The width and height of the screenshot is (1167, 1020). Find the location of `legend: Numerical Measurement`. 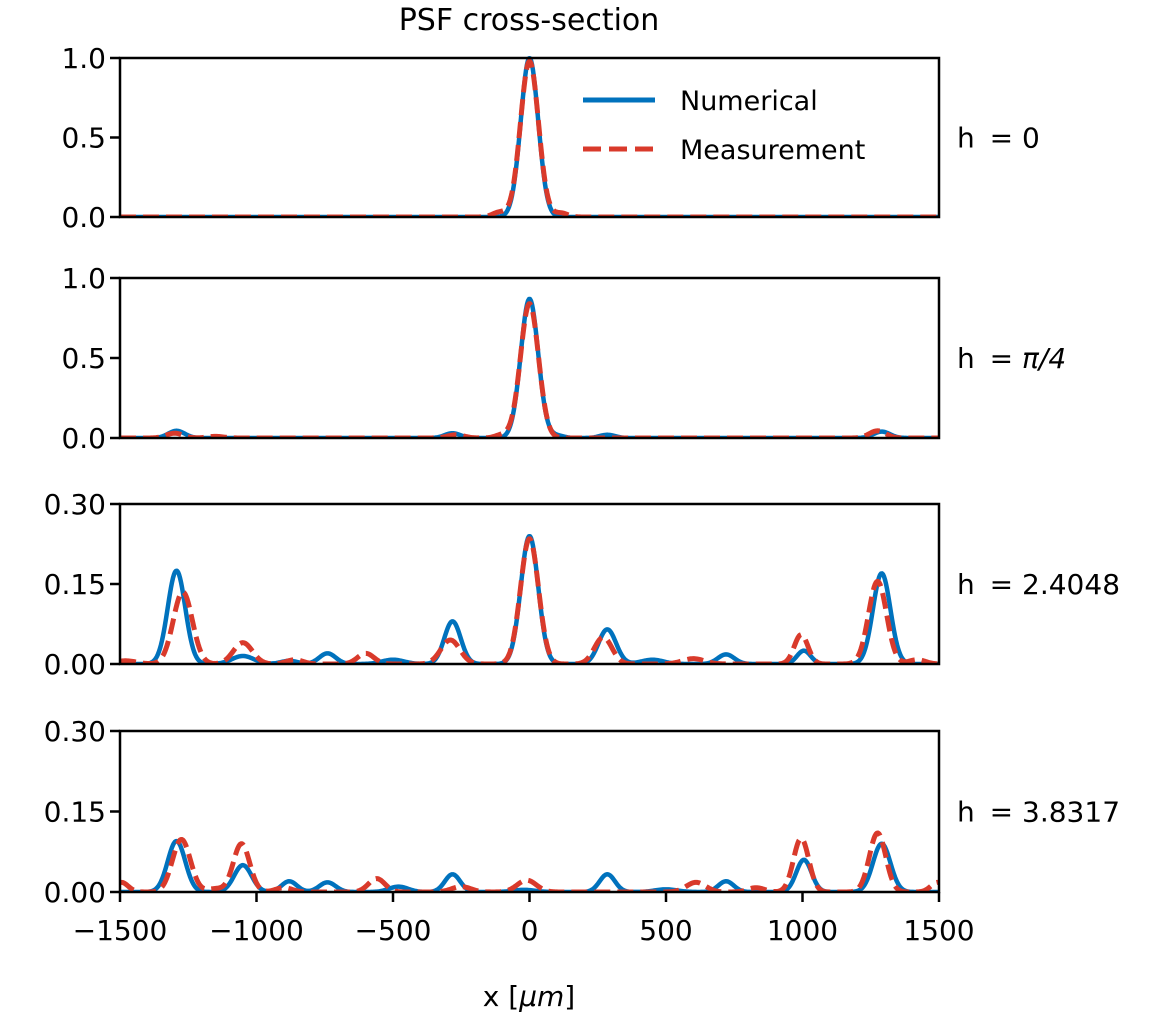

legend: Numerical Measurement is located at coordinates (724, 126).